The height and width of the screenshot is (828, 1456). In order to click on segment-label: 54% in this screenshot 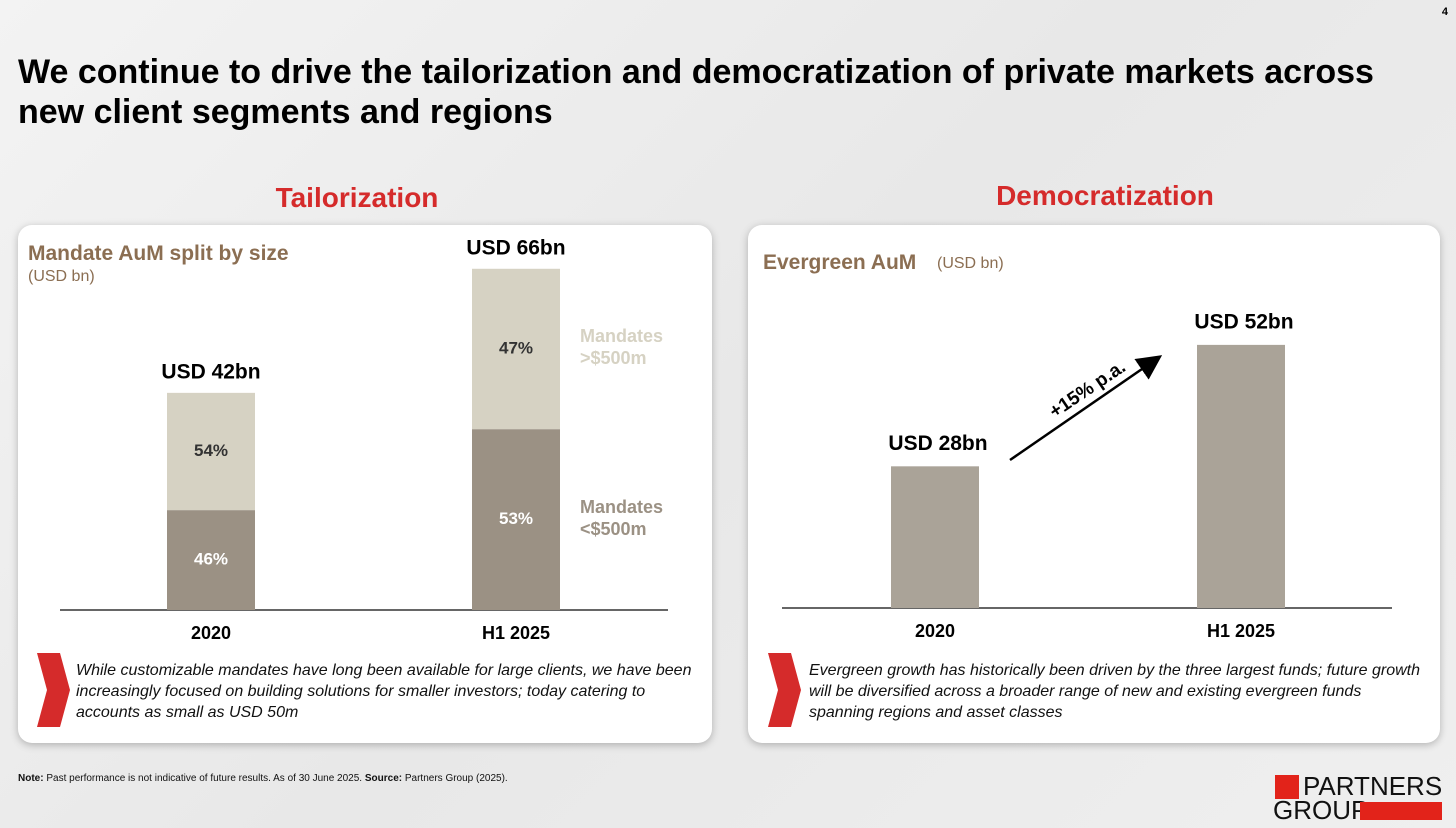, I will do `click(211, 450)`.